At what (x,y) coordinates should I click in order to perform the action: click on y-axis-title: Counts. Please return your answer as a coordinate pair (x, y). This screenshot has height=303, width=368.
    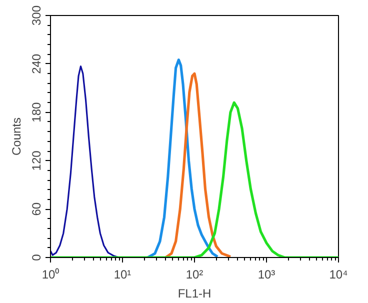
    Looking at the image, I should click on (17, 136).